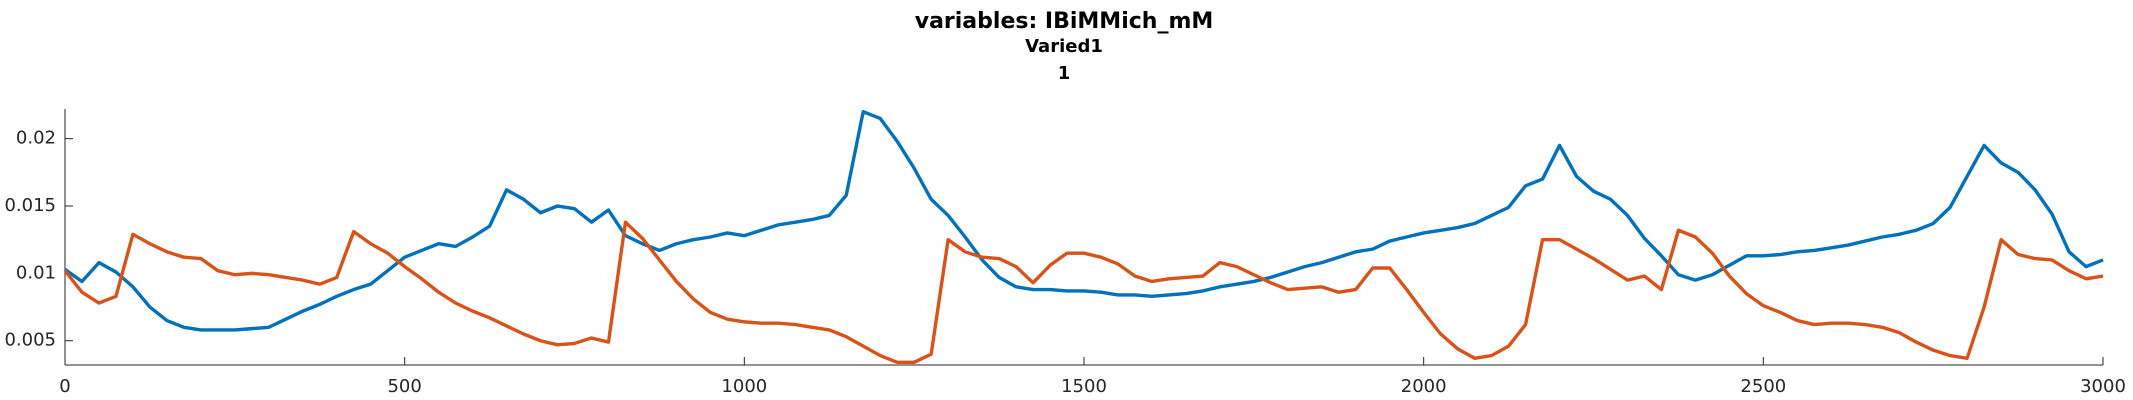 This screenshot has width=2133, height=400. I want to click on x-tick-label: 2000, so click(1424, 386).